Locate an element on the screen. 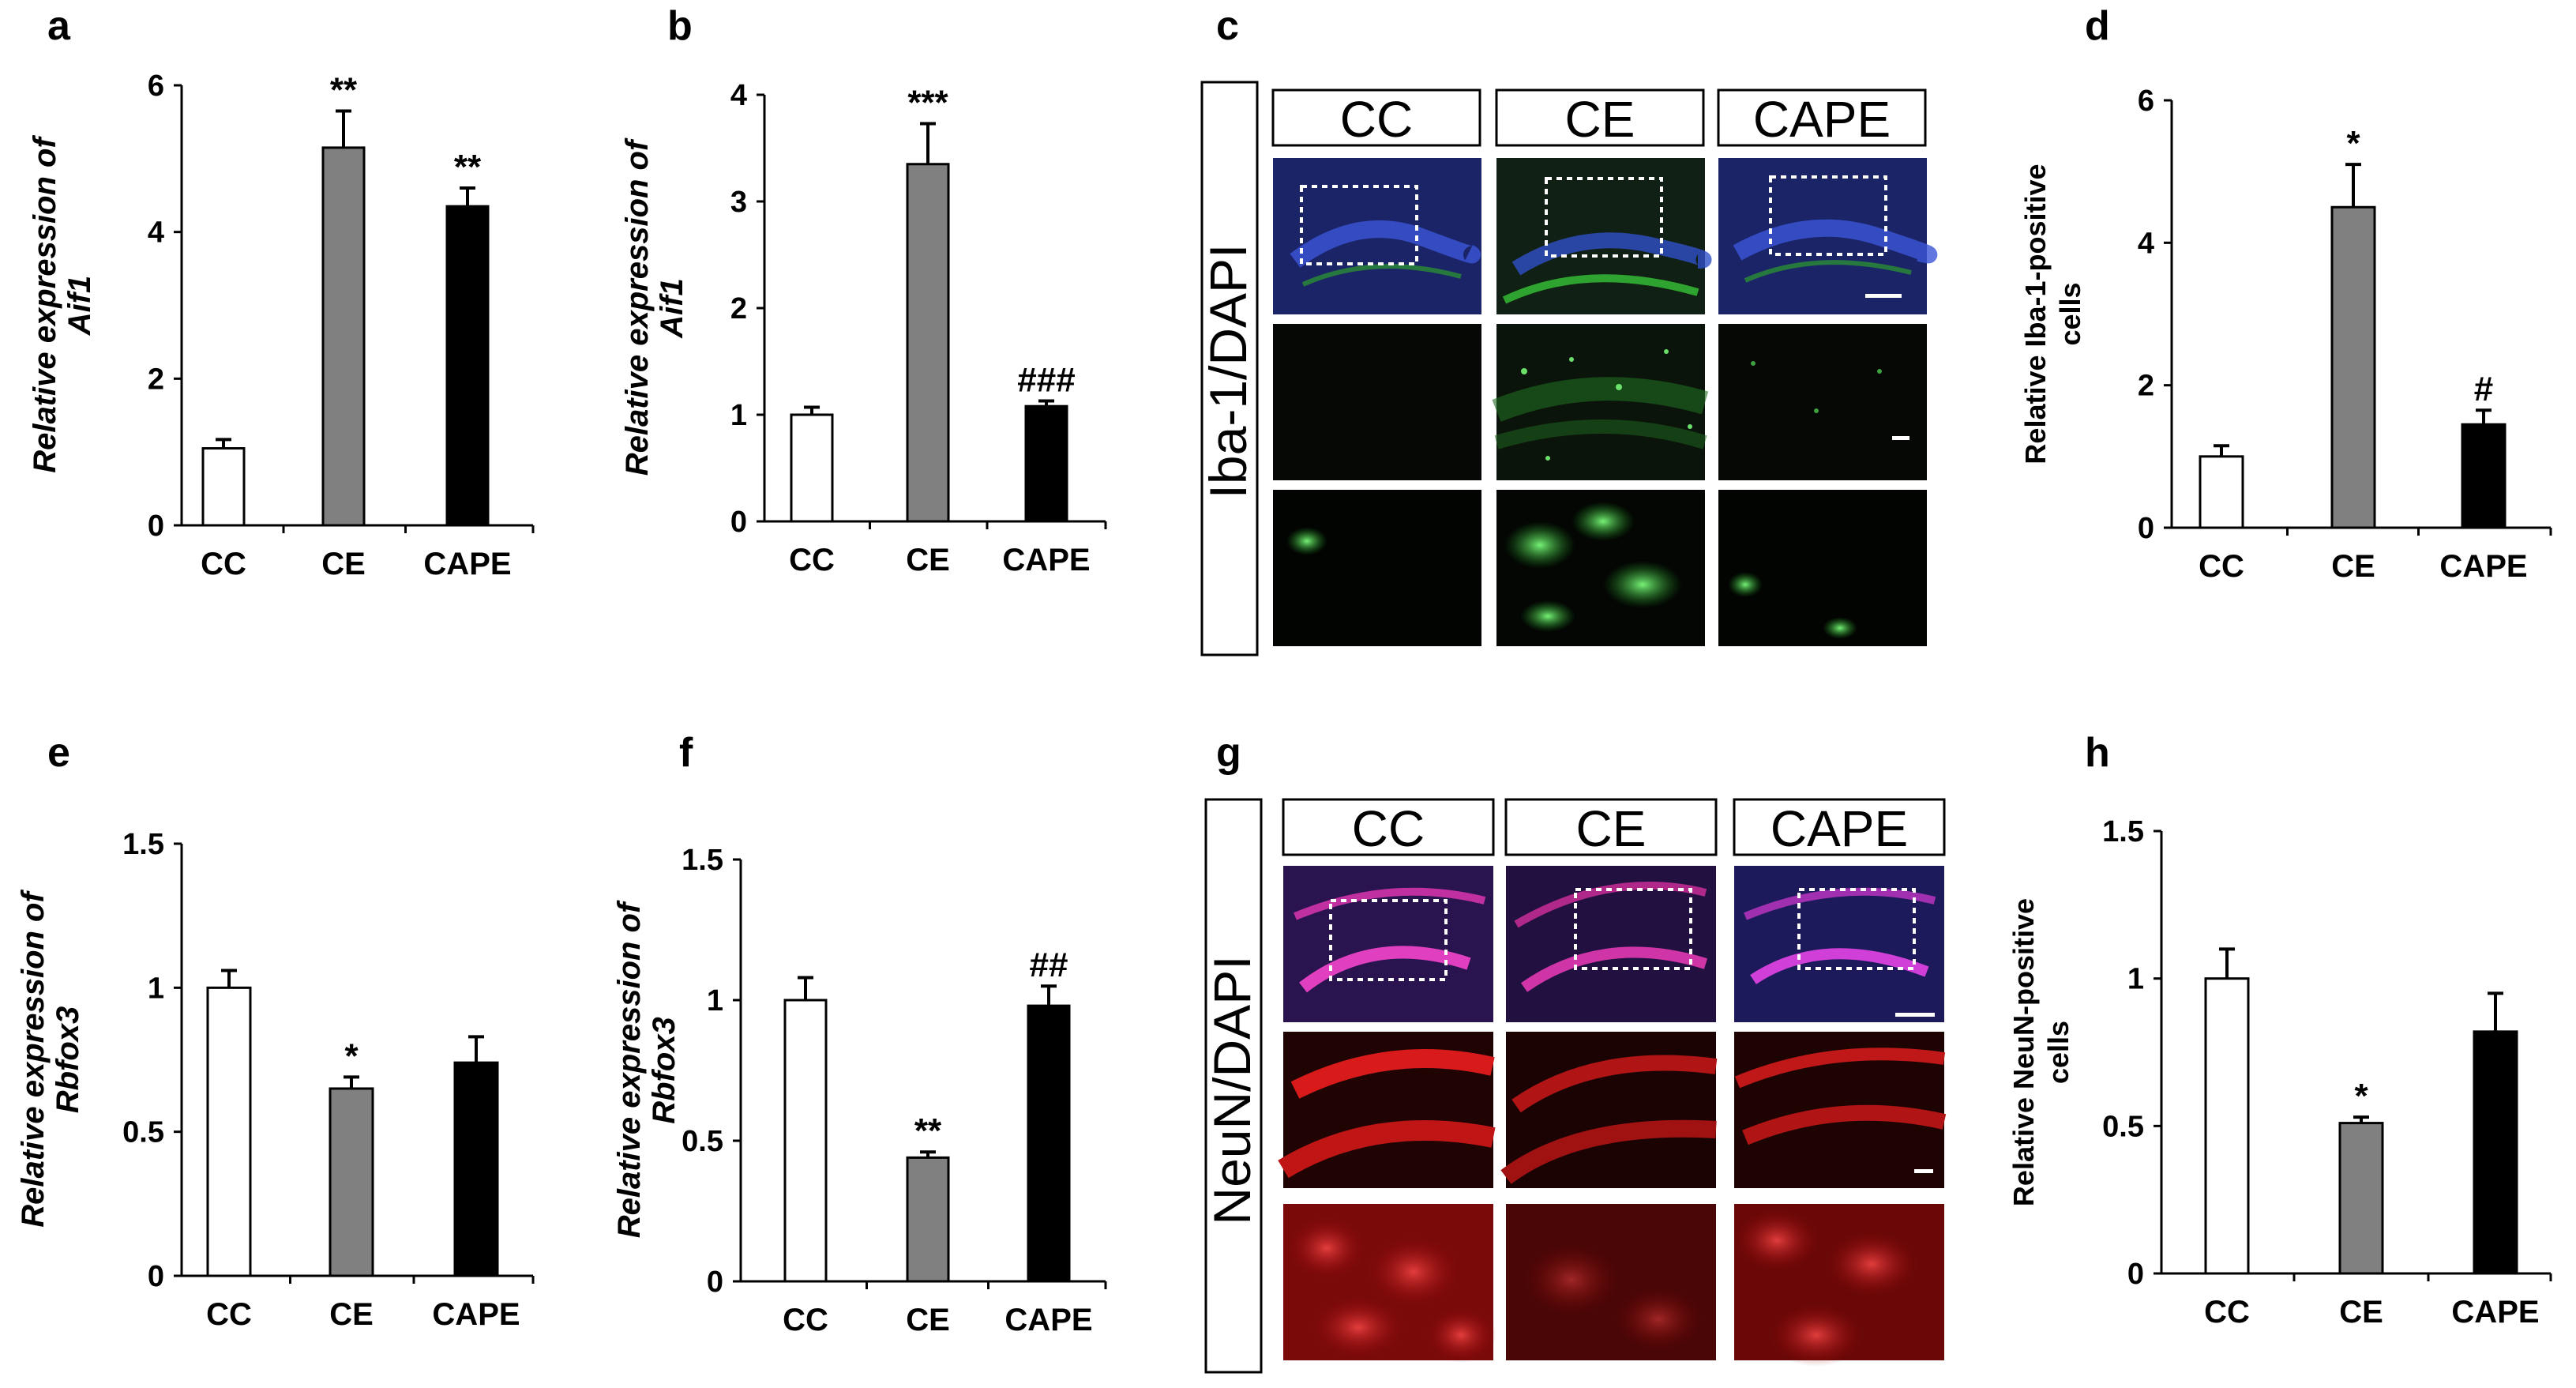  micrograph-c-zoom-cc is located at coordinates (1377, 402).